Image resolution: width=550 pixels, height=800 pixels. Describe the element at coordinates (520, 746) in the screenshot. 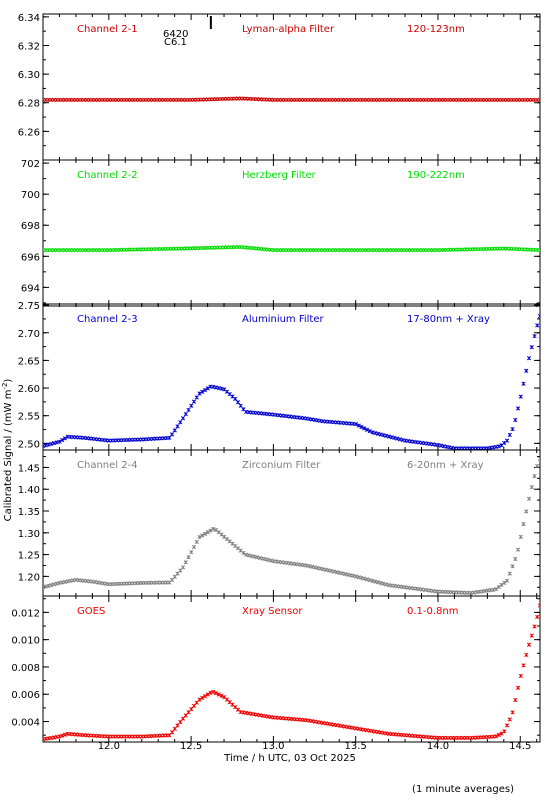

I see `x-tick-label: 14.5` at that location.